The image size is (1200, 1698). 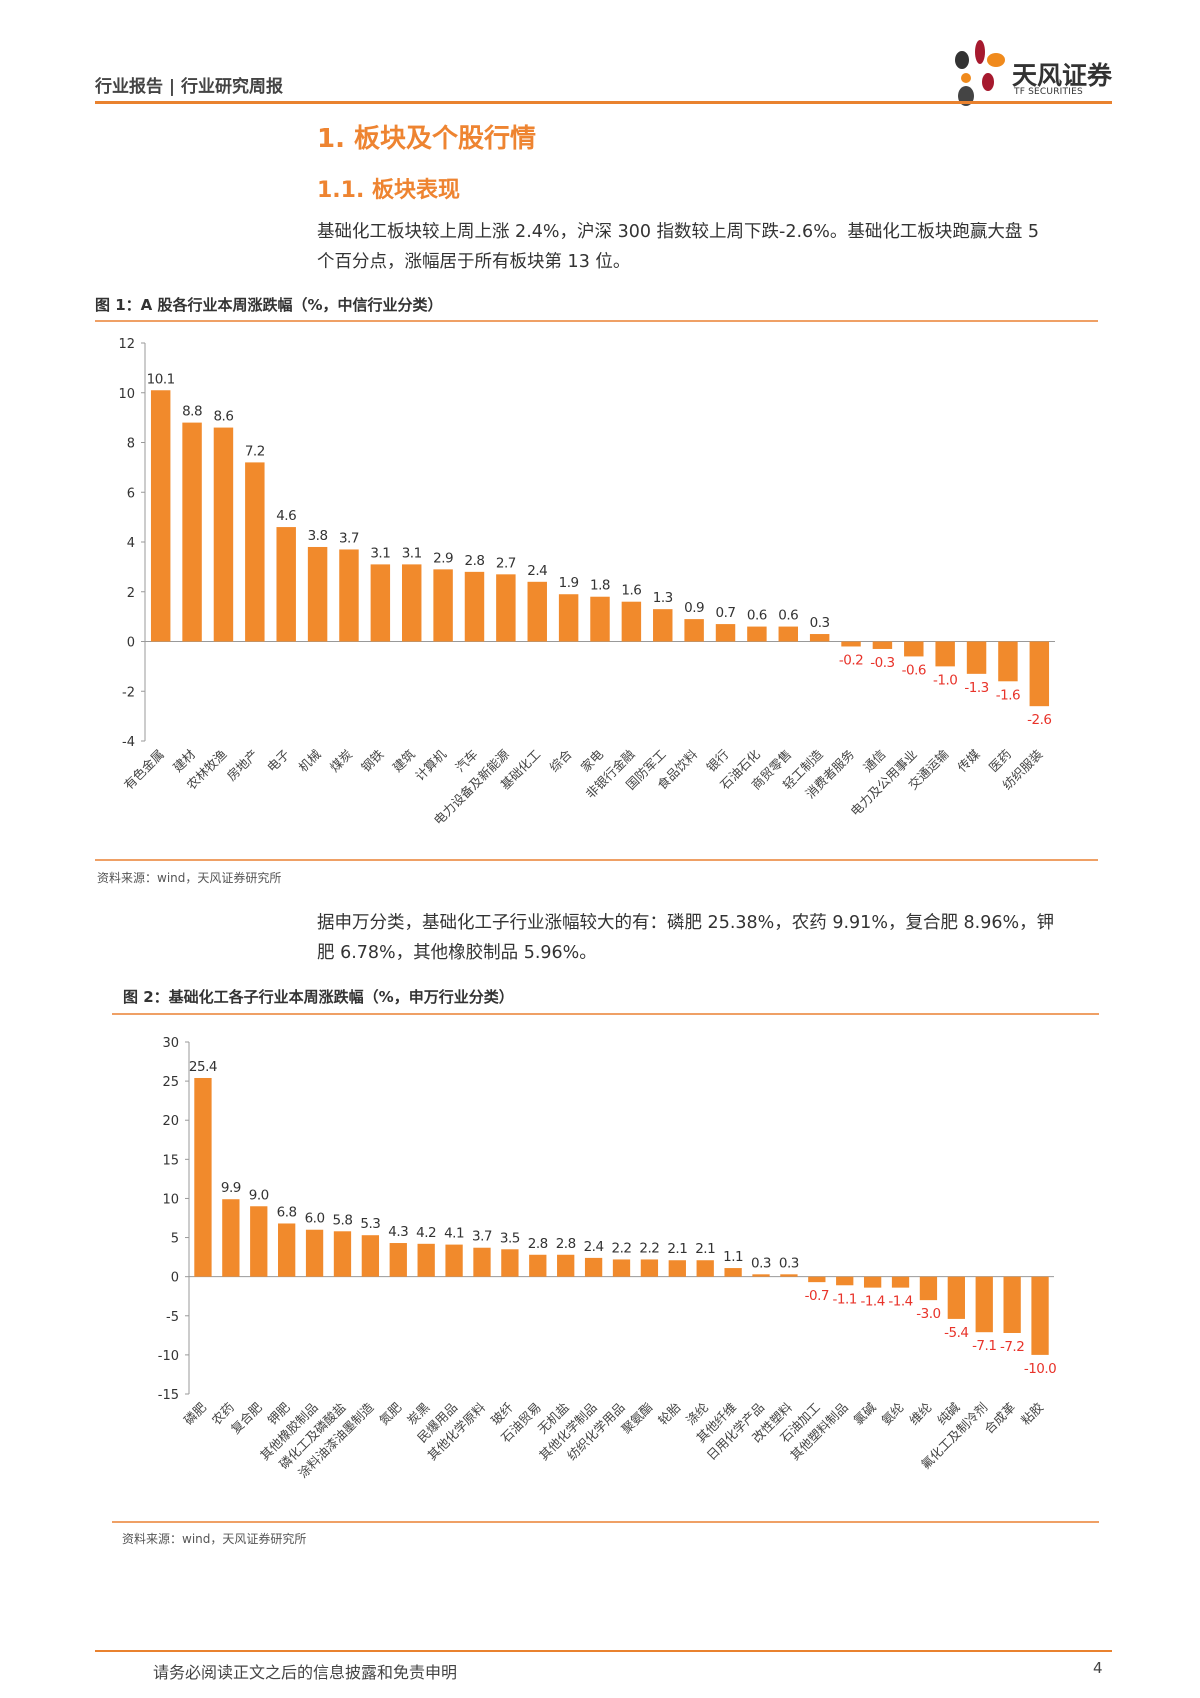 What do you see at coordinates (131, 543) in the screenshot?
I see `y-tick-label: 4` at bounding box center [131, 543].